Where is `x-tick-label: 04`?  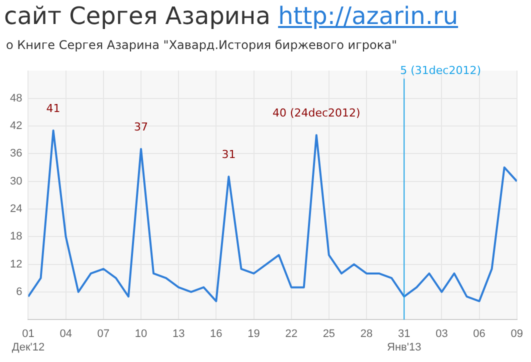 x-tick-label: 04 is located at coordinates (66, 334).